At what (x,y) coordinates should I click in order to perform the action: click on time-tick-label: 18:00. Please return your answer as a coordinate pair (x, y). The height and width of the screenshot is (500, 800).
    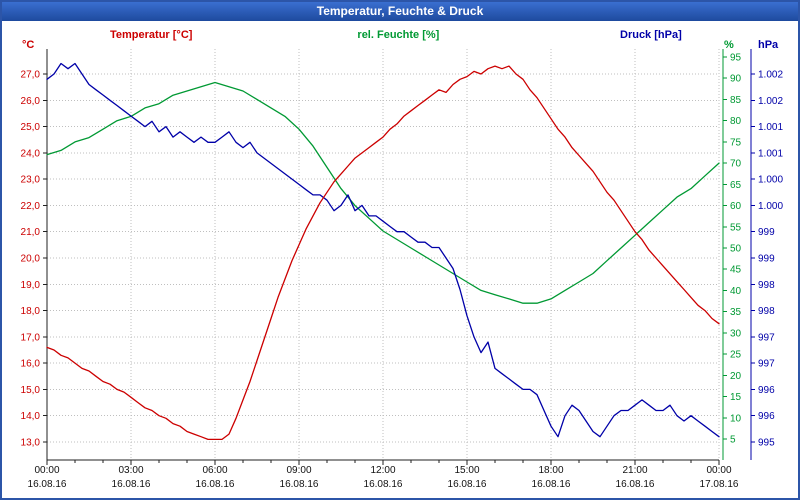
    Looking at the image, I should click on (550, 470).